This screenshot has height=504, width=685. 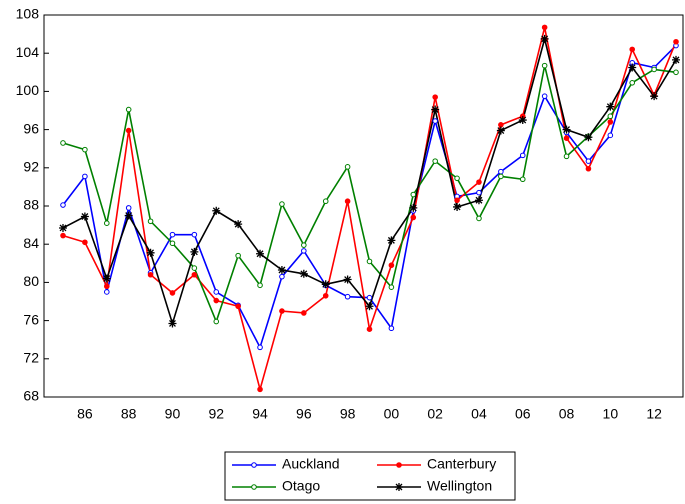 What do you see at coordinates (85, 414) in the screenshot?
I see `x-tick-label: 86` at bounding box center [85, 414].